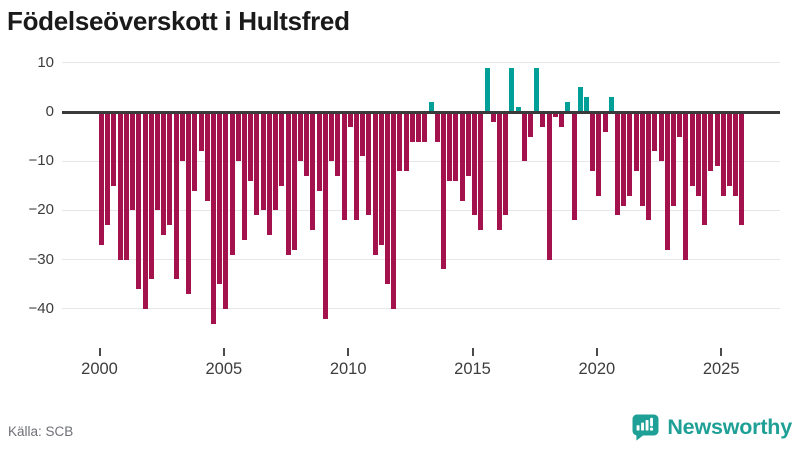 Image resolution: width=800 pixels, height=450 pixels. I want to click on bar-2001-Q2, so click(133, 161).